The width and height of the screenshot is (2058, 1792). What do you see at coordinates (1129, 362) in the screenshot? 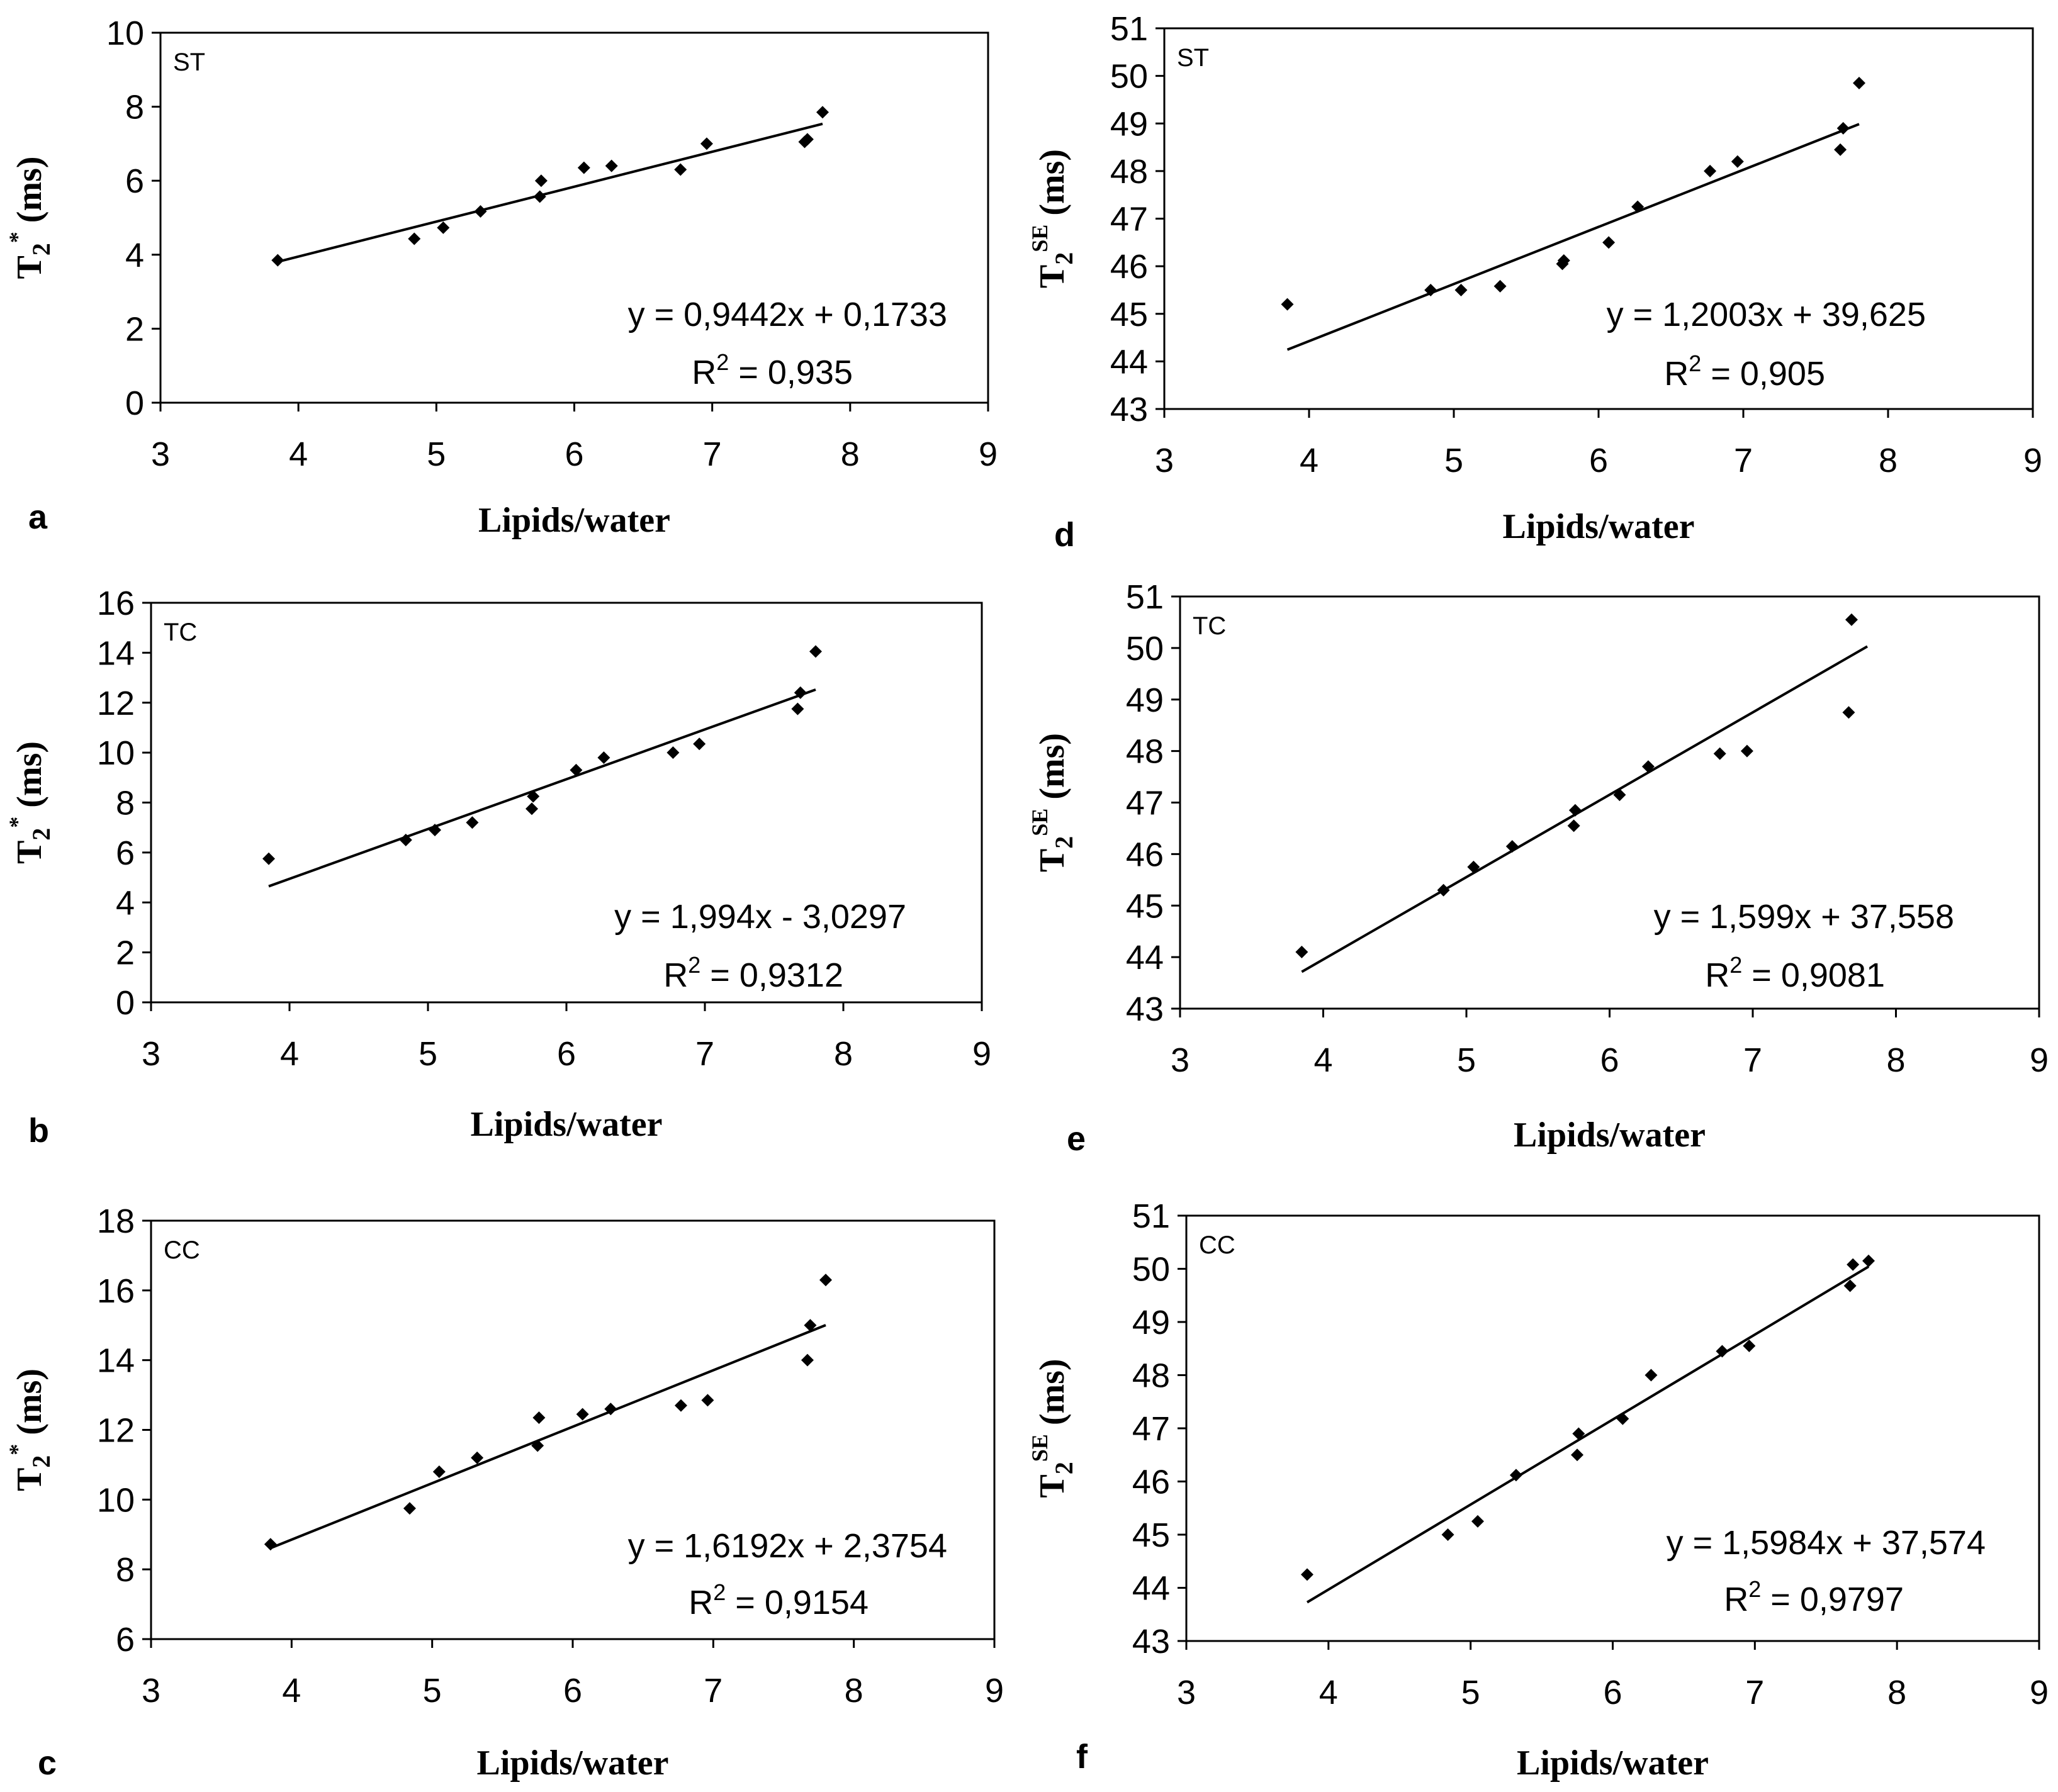
I see `y-tick-label: 44` at bounding box center [1129, 362].